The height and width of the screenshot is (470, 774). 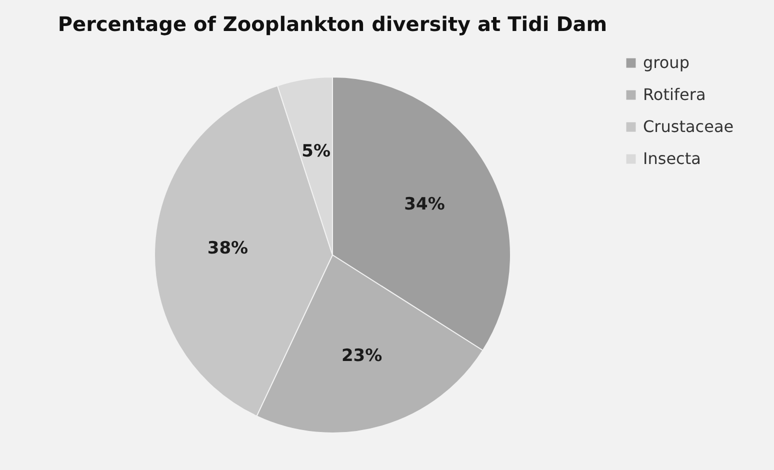 What do you see at coordinates (361, 356) in the screenshot?
I see `data-label: 23%` at bounding box center [361, 356].